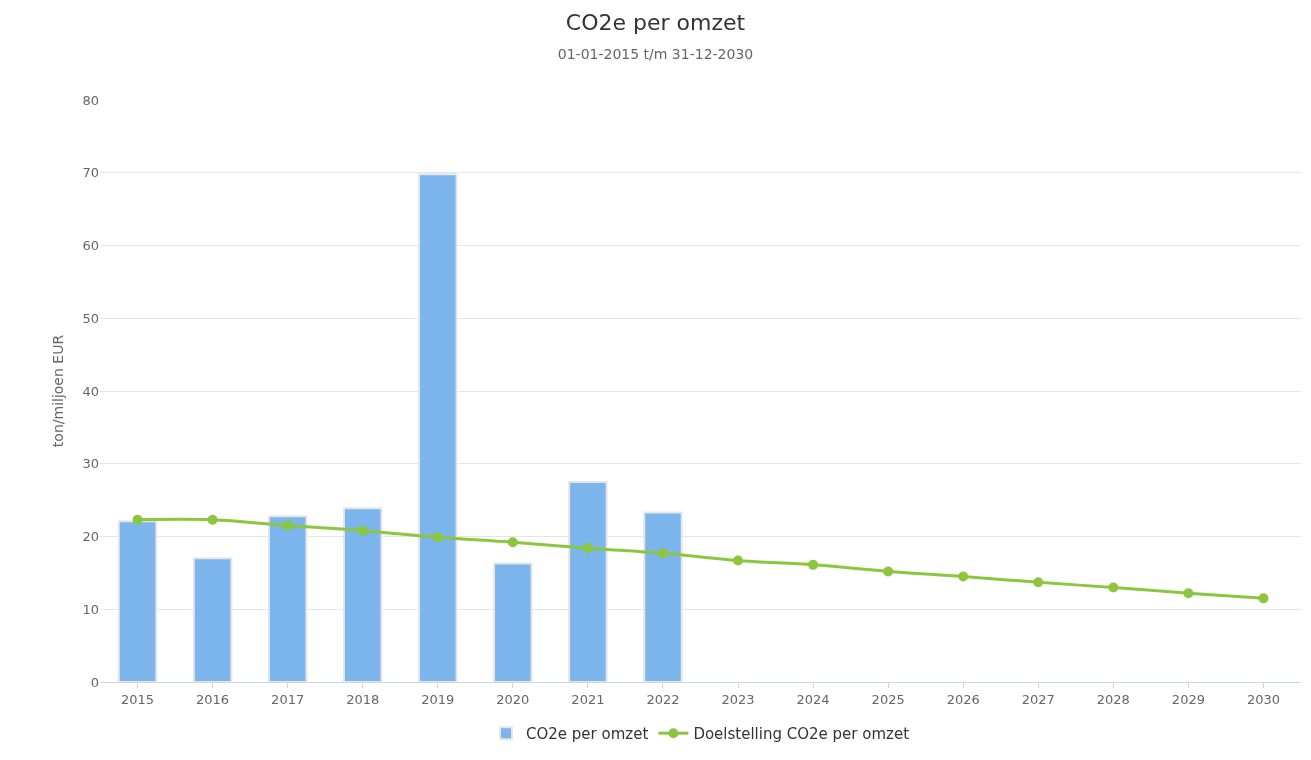 This screenshot has width=1311, height=760. I want to click on y-tick-label: 0, so click(94, 682).